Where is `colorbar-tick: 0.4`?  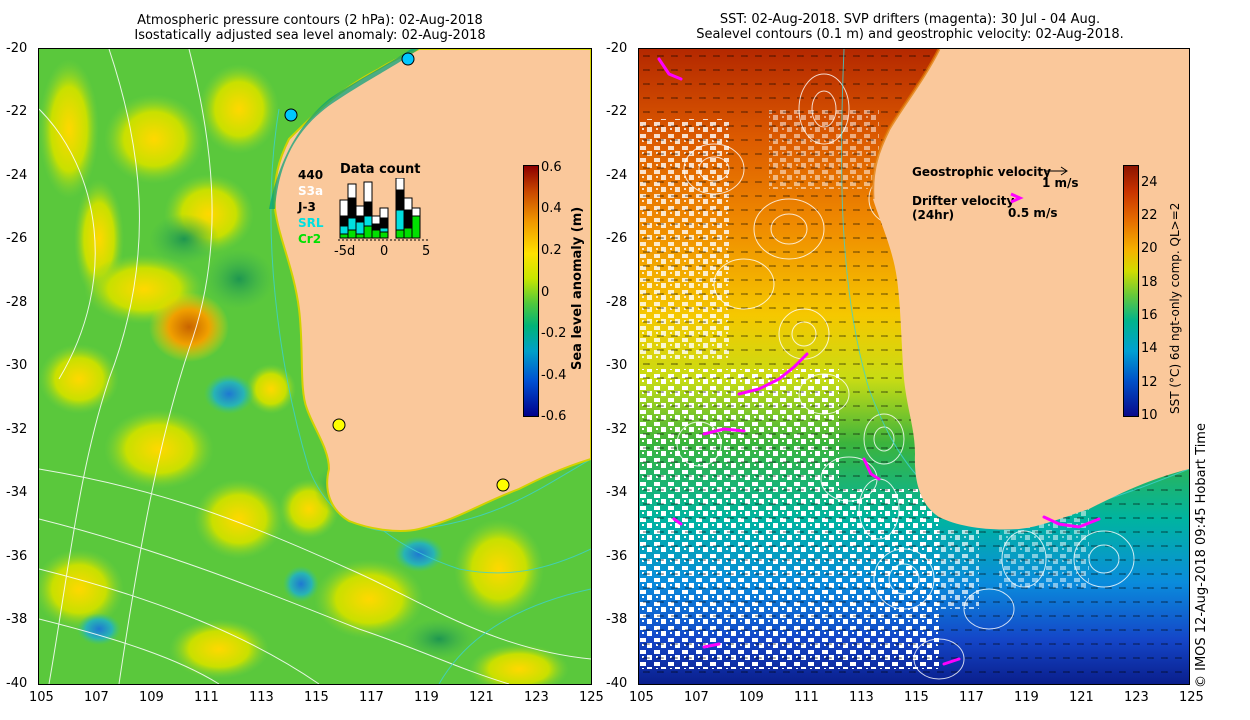
colorbar-tick: 0.4 is located at coordinates (551, 208).